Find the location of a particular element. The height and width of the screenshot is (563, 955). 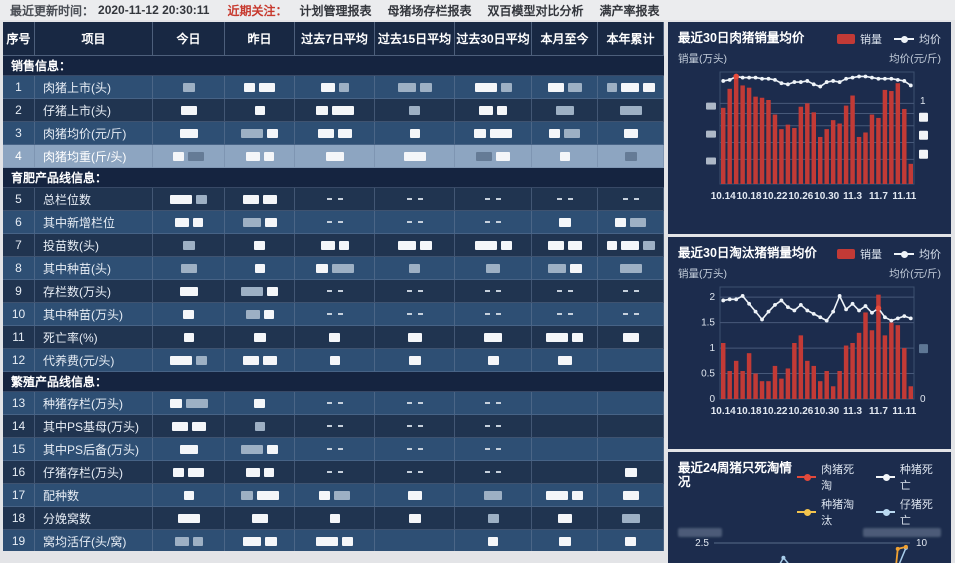

table-row: 8 其中种苗(头) is located at coordinates (333, 268).